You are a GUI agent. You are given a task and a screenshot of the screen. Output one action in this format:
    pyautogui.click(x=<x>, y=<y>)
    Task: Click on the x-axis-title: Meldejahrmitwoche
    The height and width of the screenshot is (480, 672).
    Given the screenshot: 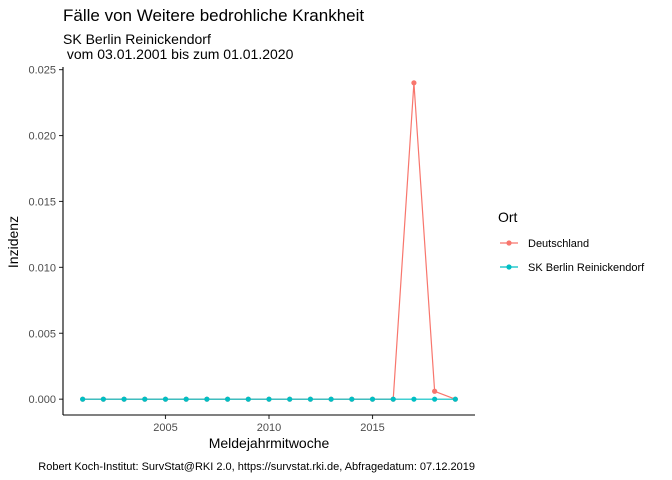 What is the action you would take?
    pyautogui.click(x=269, y=443)
    